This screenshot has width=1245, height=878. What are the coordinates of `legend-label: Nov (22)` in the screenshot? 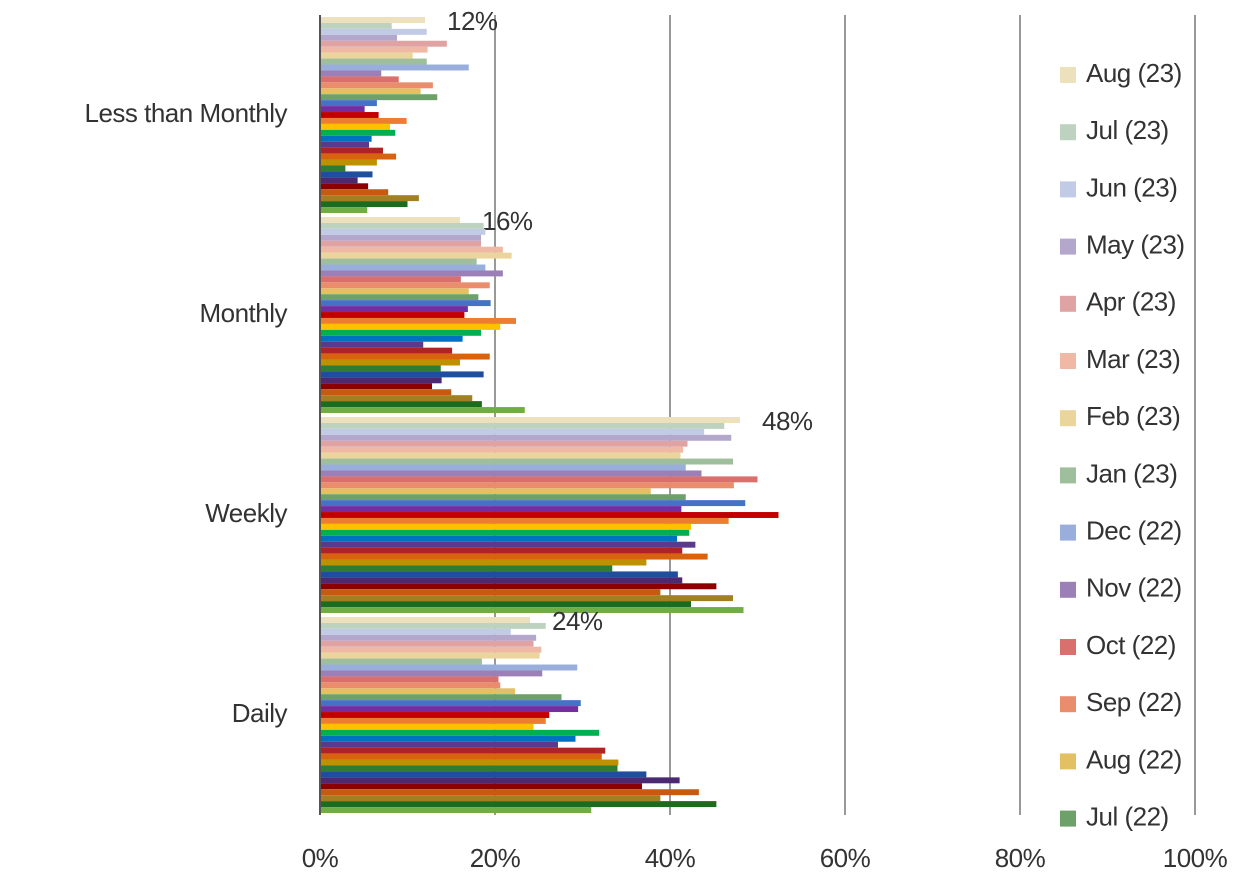 It's located at (1134, 588).